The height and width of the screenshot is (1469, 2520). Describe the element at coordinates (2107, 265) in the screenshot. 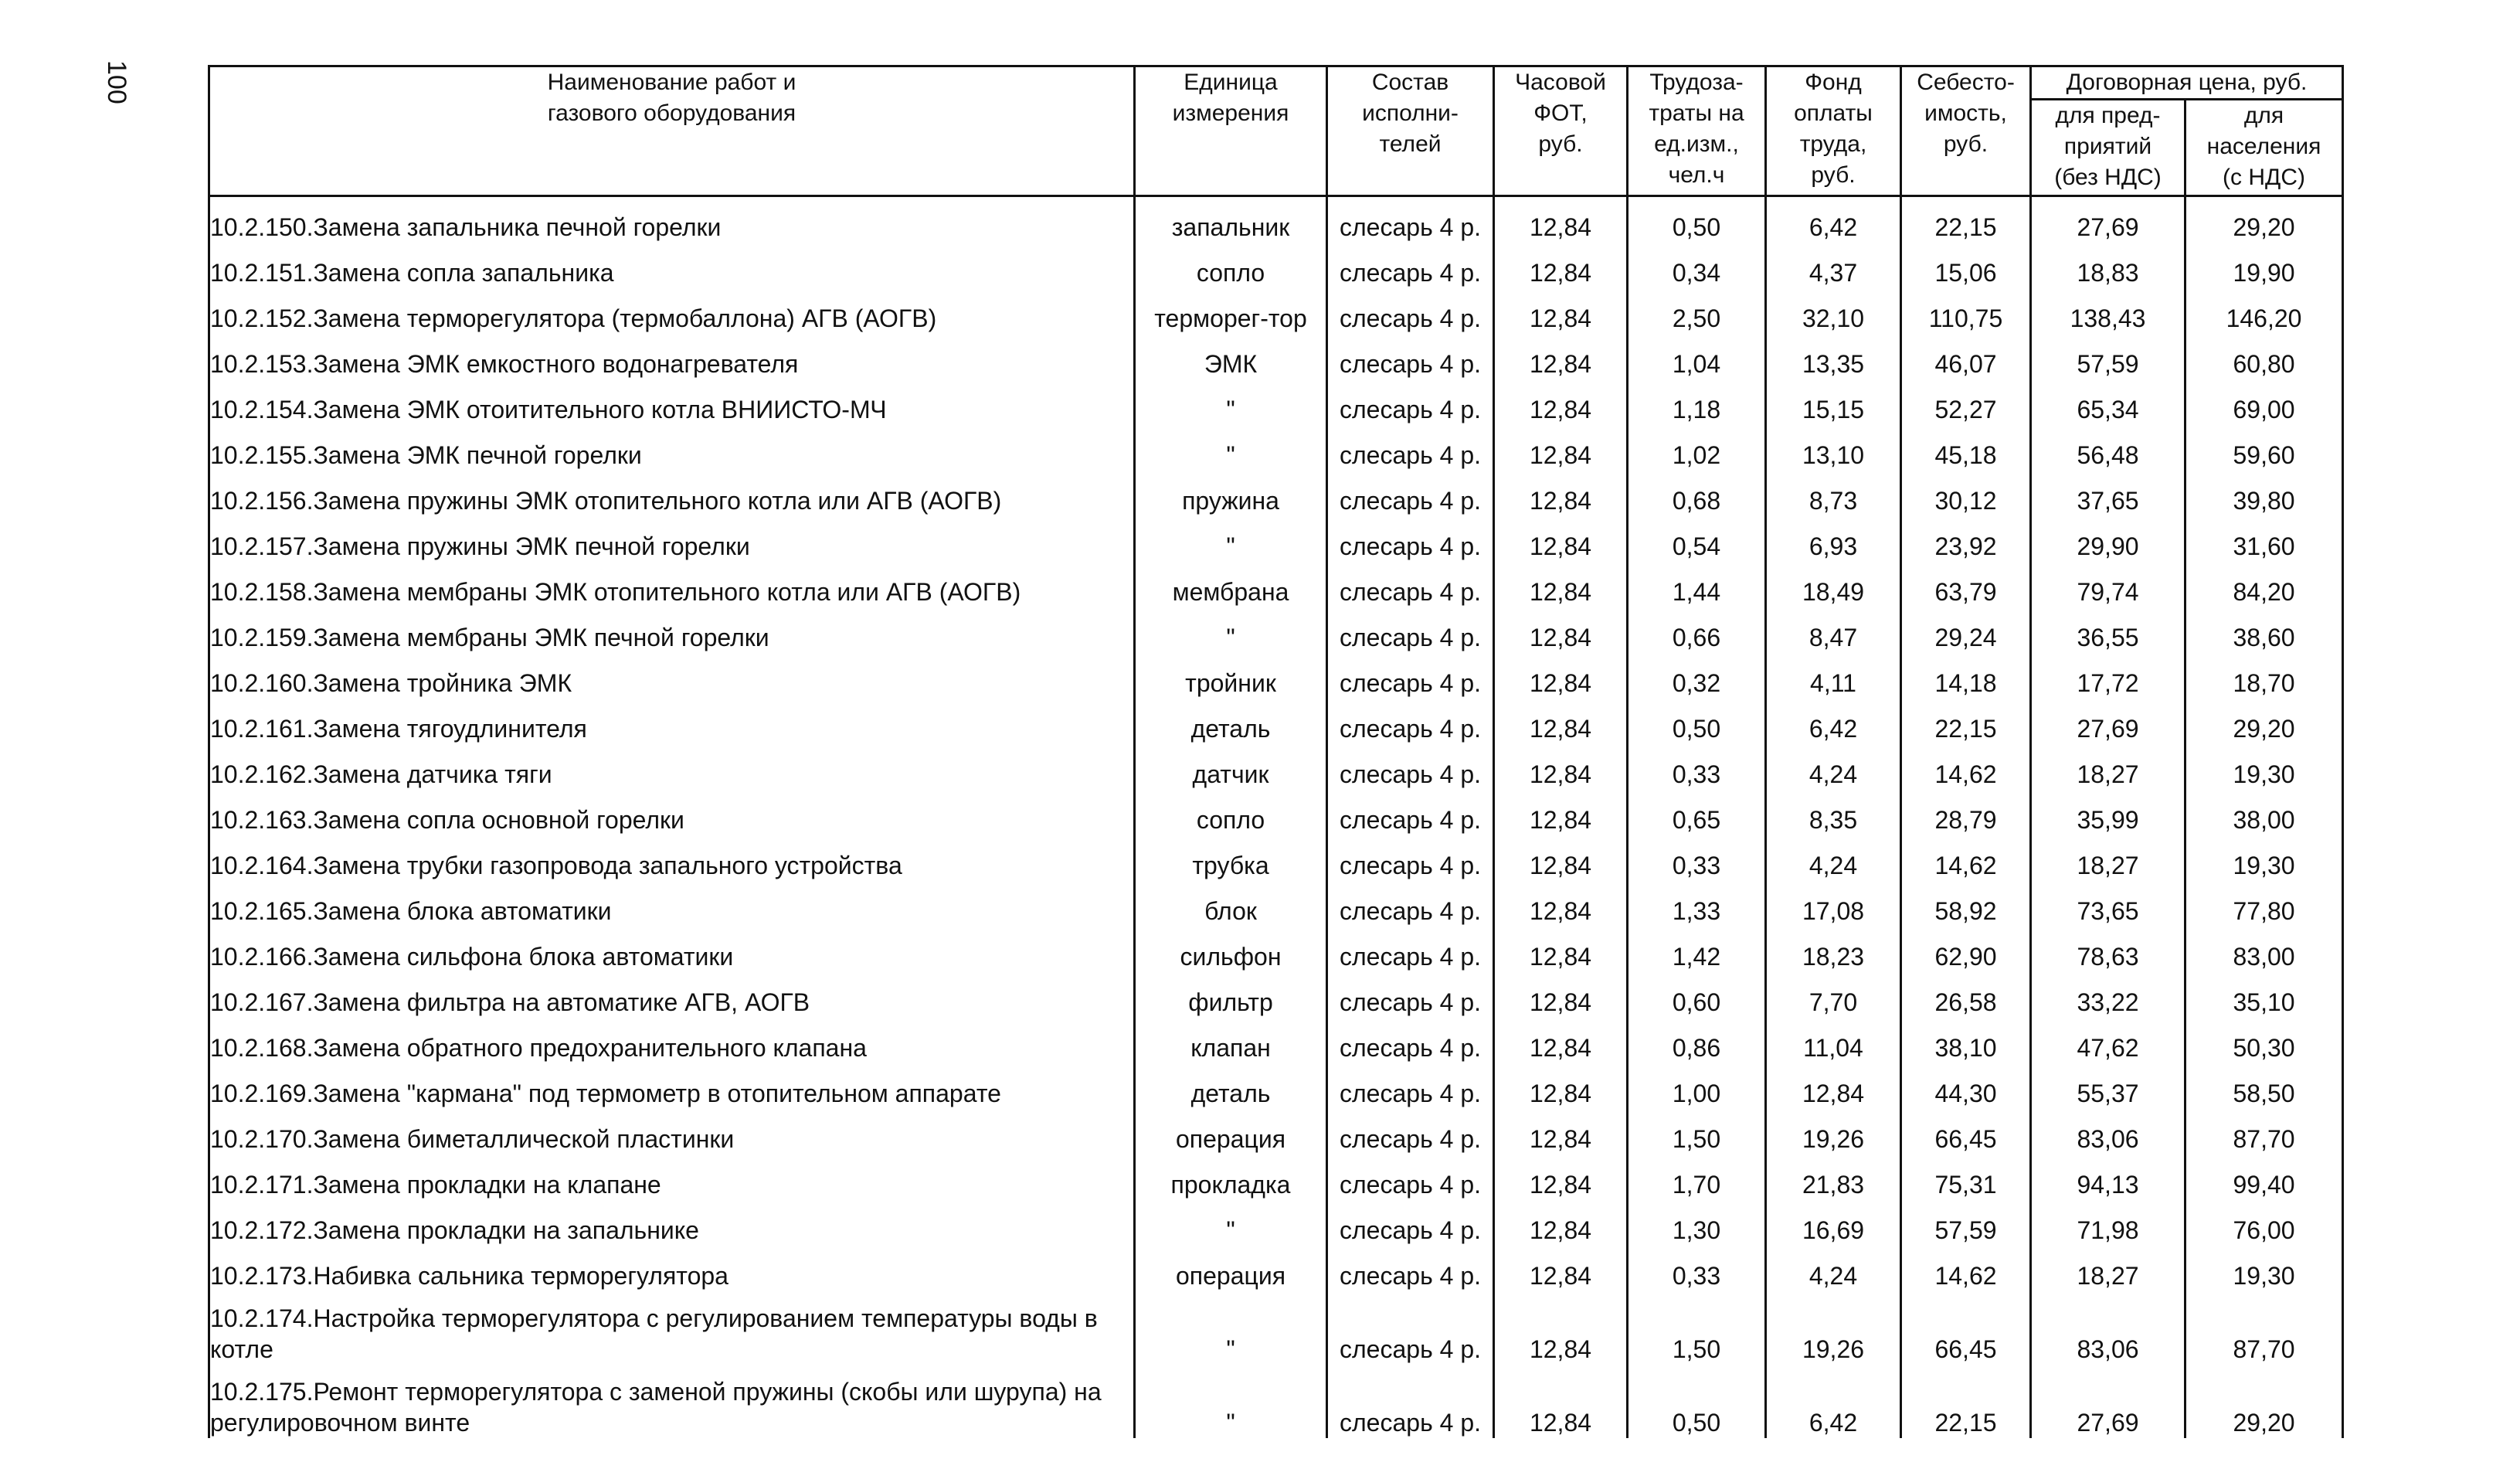

I see `number-cell: 18,83` at that location.